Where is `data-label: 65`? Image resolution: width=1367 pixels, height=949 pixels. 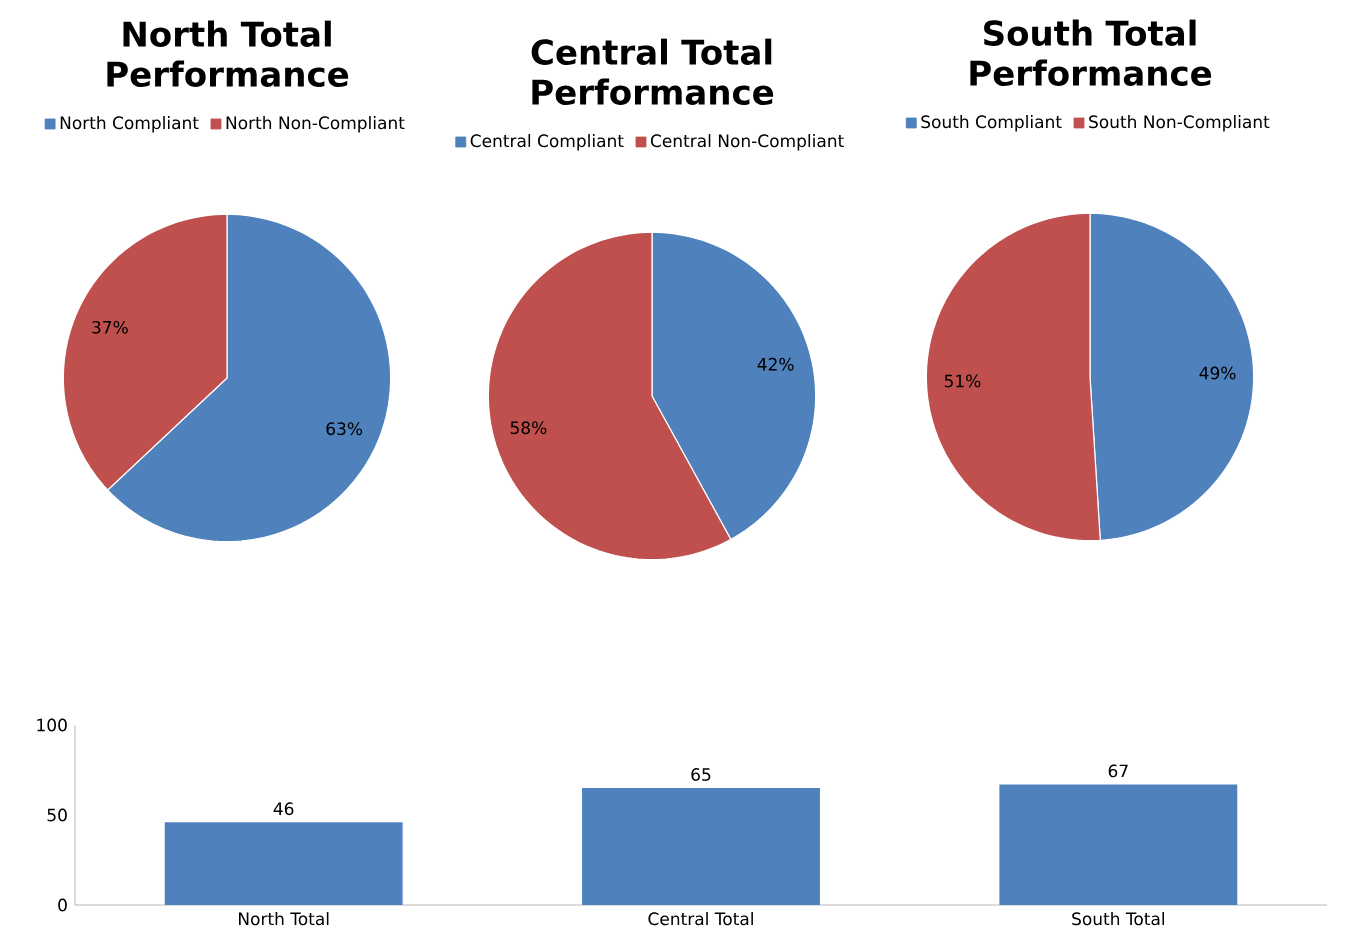
data-label: 65 is located at coordinates (701, 774).